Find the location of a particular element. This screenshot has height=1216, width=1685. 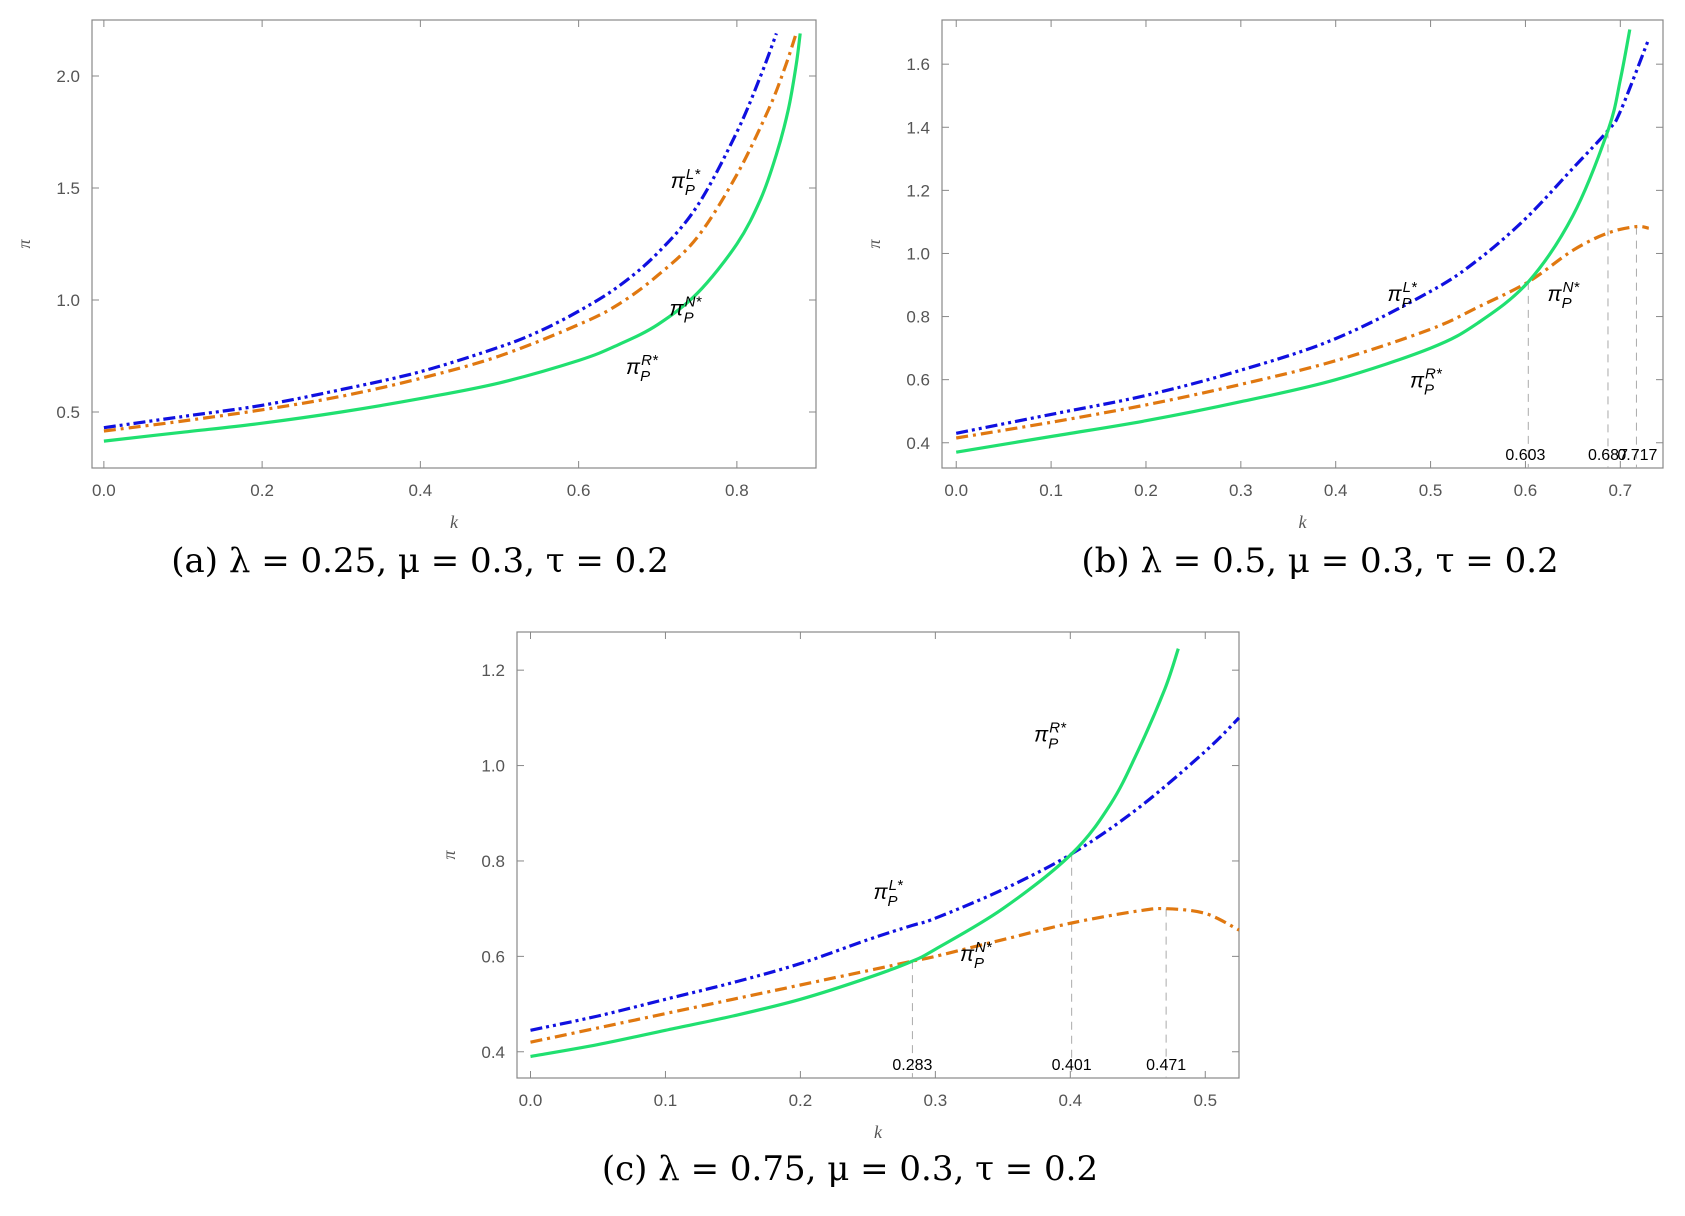

y-tick-label: 2.0 is located at coordinates (68, 76).